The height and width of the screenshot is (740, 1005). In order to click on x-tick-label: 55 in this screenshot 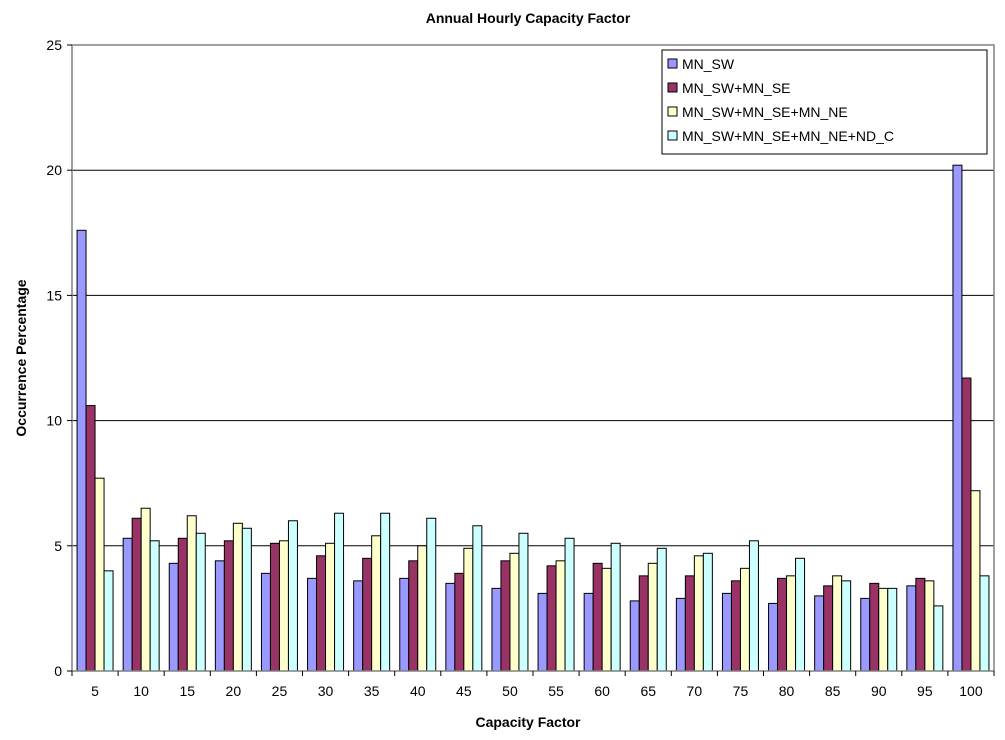, I will do `click(556, 691)`.